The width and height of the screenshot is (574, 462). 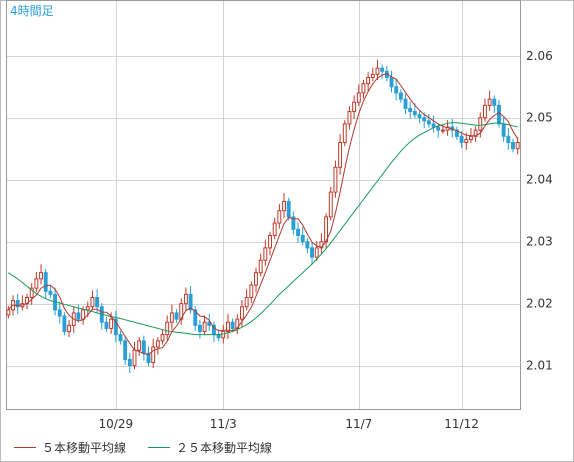 I want to click on y-tick-label: 2.02, so click(x=539, y=304).